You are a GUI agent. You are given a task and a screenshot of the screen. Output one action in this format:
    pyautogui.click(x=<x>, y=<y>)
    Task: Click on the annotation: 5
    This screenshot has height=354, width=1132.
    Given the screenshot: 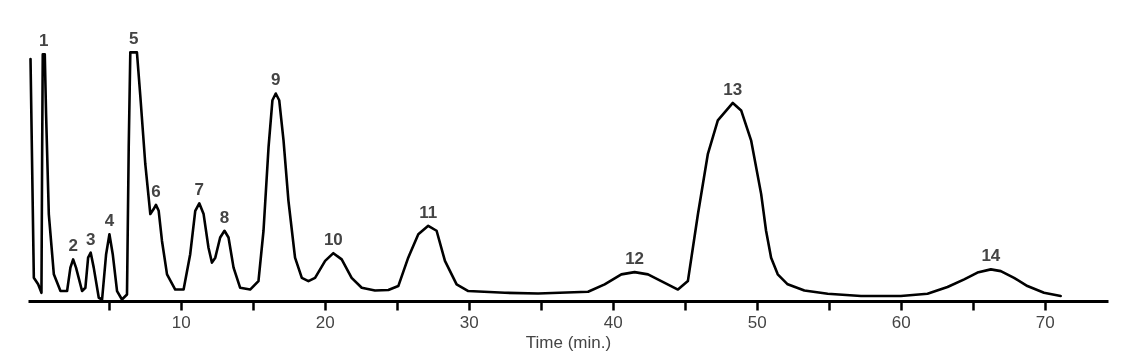 What is the action you would take?
    pyautogui.click(x=133, y=39)
    